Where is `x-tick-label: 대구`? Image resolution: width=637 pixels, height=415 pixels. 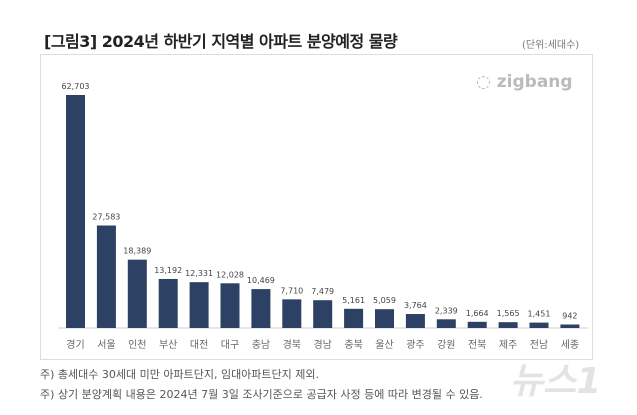
x-tick-label: 대구 is located at coordinates (230, 345).